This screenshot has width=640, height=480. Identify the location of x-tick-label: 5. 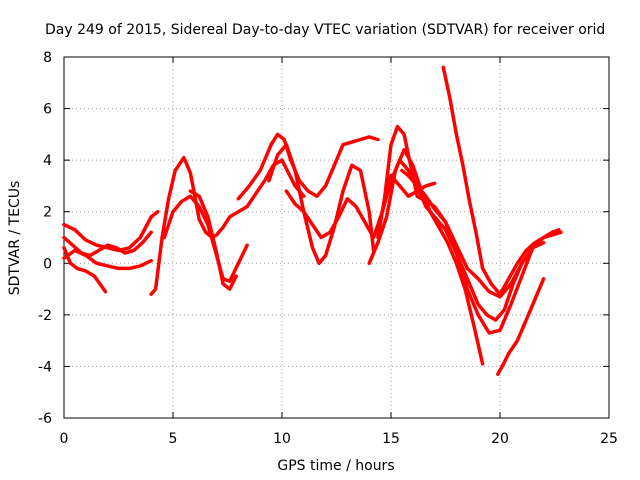
(173, 439).